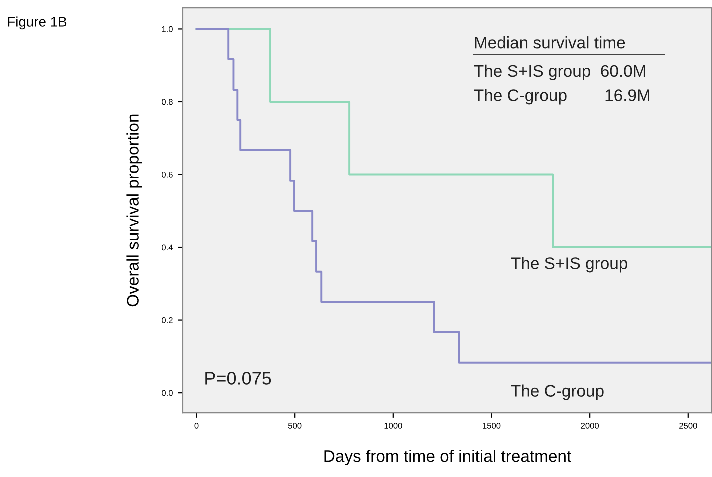 This screenshot has height=477, width=712. What do you see at coordinates (167, 393) in the screenshot?
I see `y-tick-label: 0.0` at bounding box center [167, 393].